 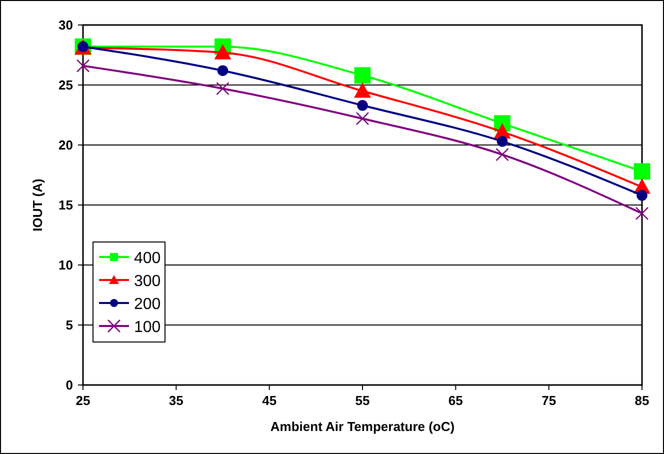 I want to click on legend-label: 300, so click(x=147, y=281).